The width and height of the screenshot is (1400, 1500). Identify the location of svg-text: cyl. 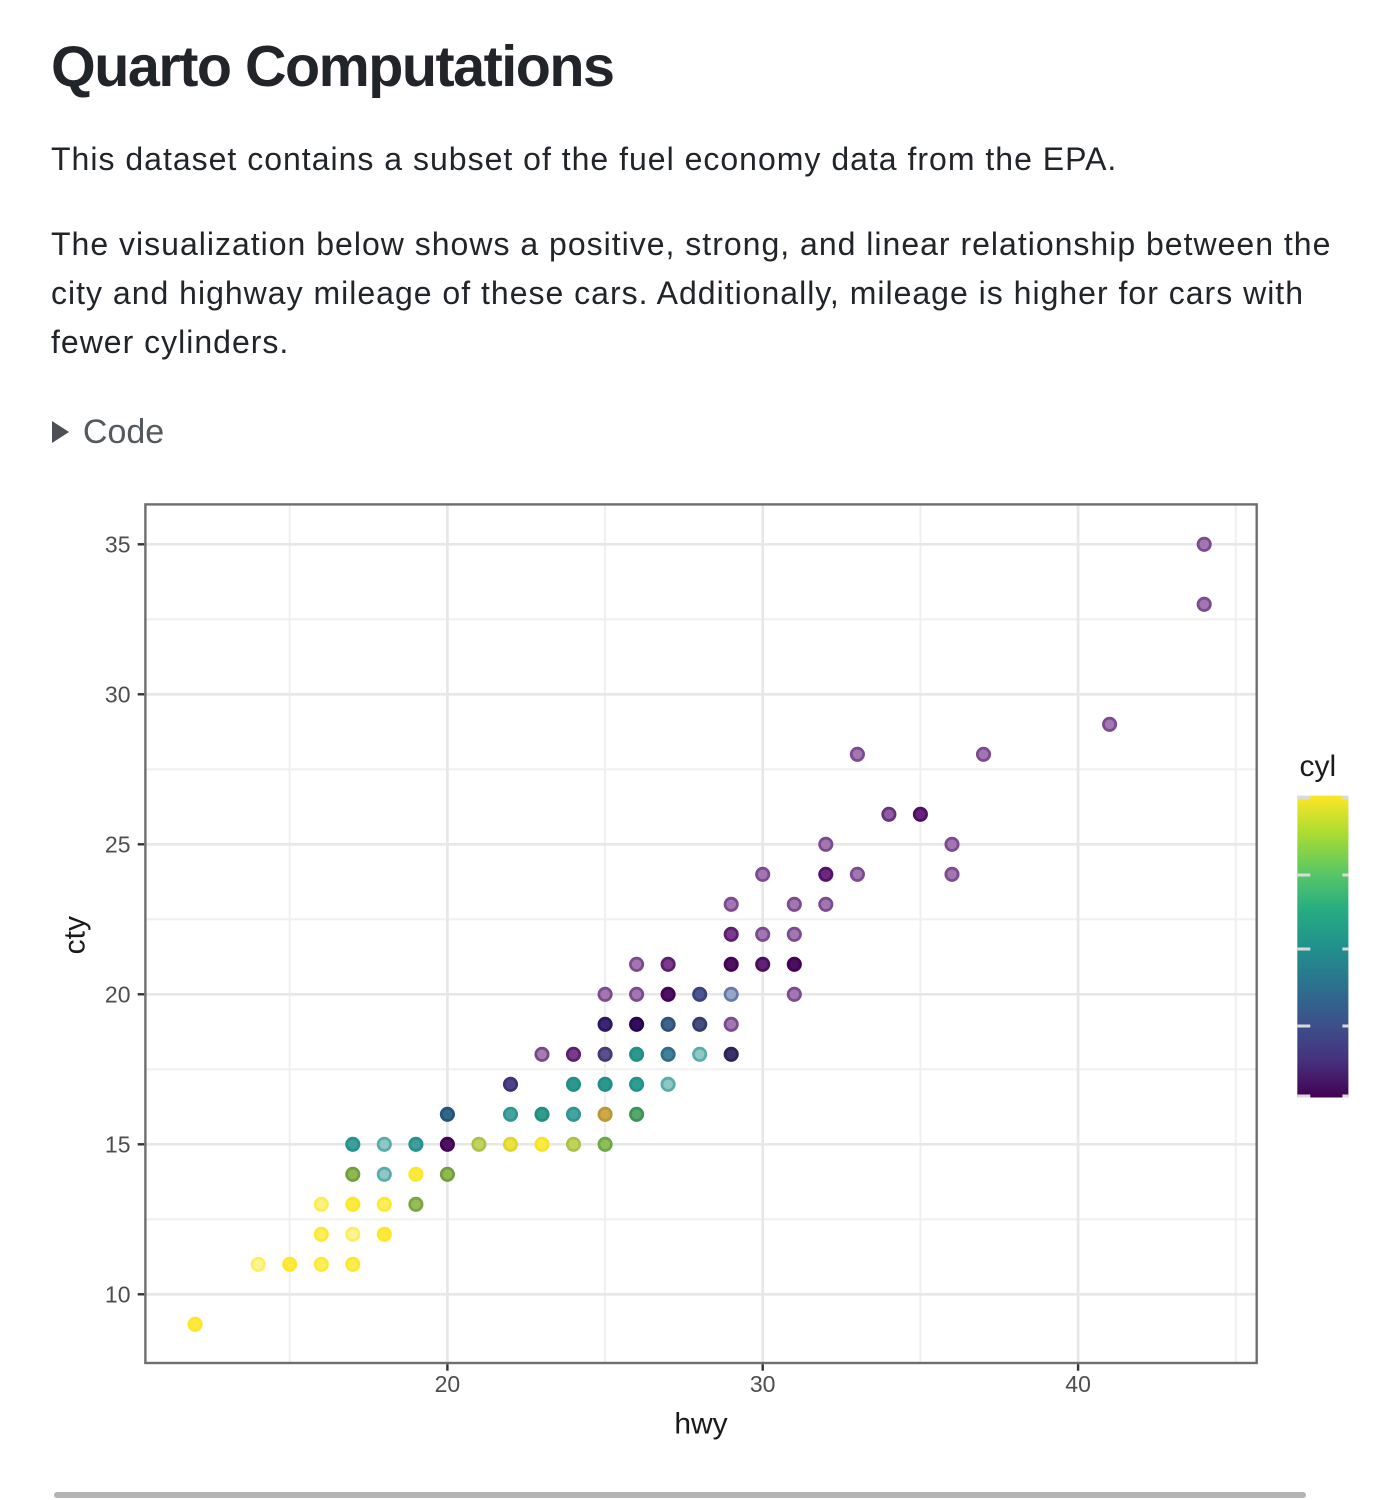
(1318, 766).